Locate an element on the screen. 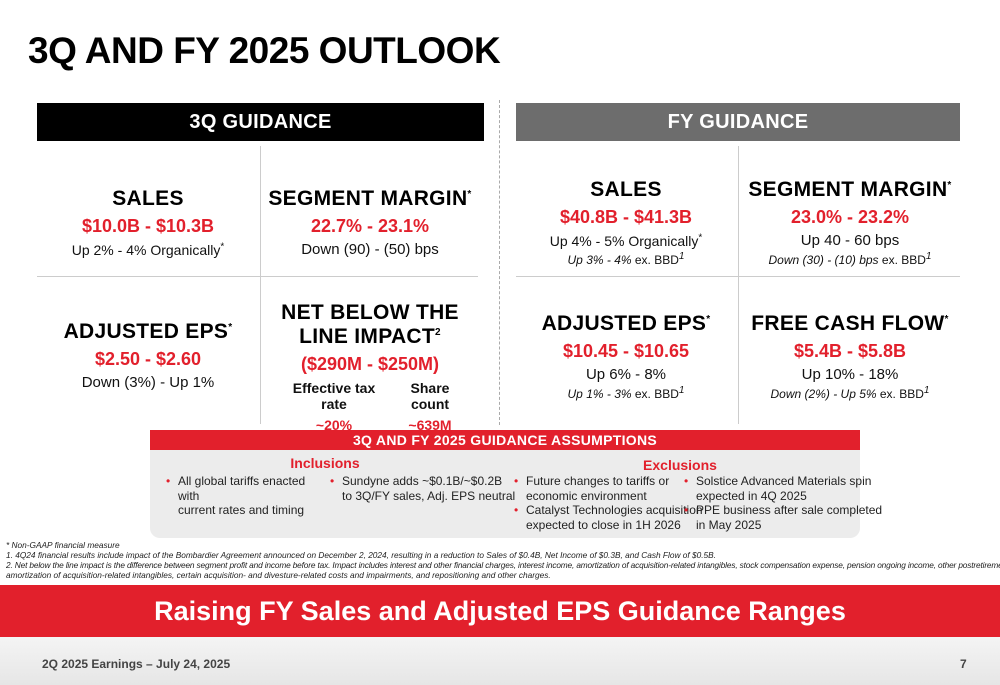 This screenshot has height=685, width=1000. fy-segment-margin-value: 23.0% - 23.2% is located at coordinates (850, 217).